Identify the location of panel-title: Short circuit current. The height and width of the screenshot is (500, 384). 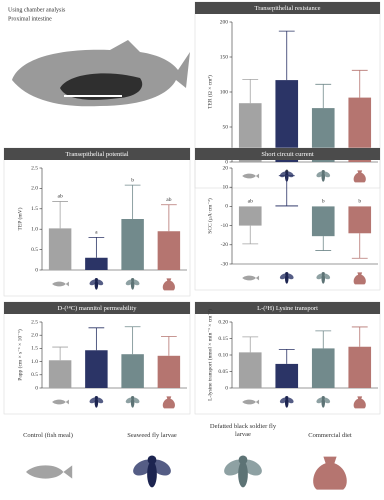
(287, 154).